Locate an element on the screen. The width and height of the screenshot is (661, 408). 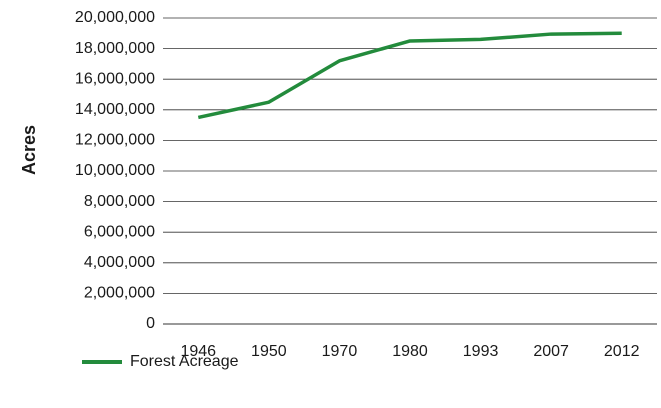
y-tick-label: 2,000,000 is located at coordinates (119, 293).